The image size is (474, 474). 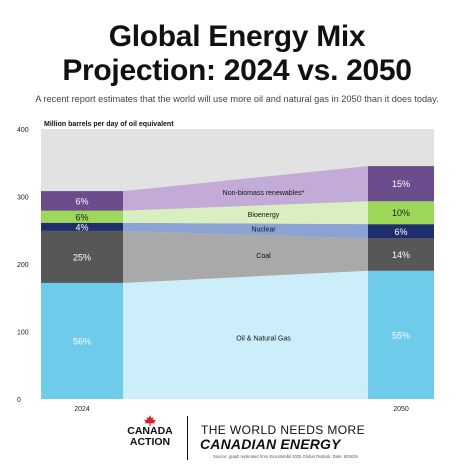 What do you see at coordinates (245, 188) in the screenshot?
I see `band-non-biomass-renewables-` at bounding box center [245, 188].